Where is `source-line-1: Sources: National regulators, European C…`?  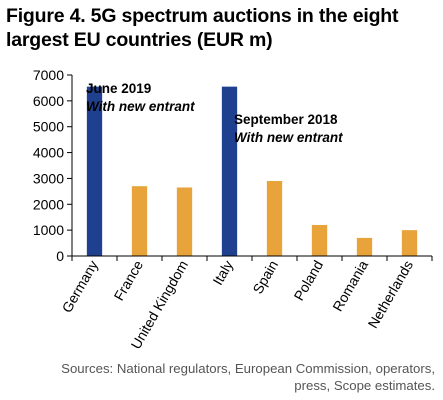
source-line-1: Sources: National regulators, European C… is located at coordinates (248, 368).